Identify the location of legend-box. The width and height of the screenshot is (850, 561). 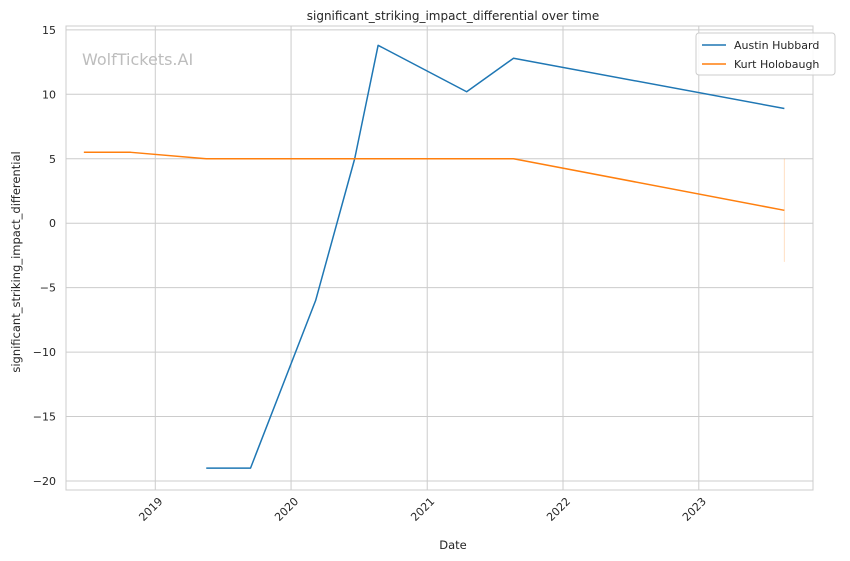
(765, 54).